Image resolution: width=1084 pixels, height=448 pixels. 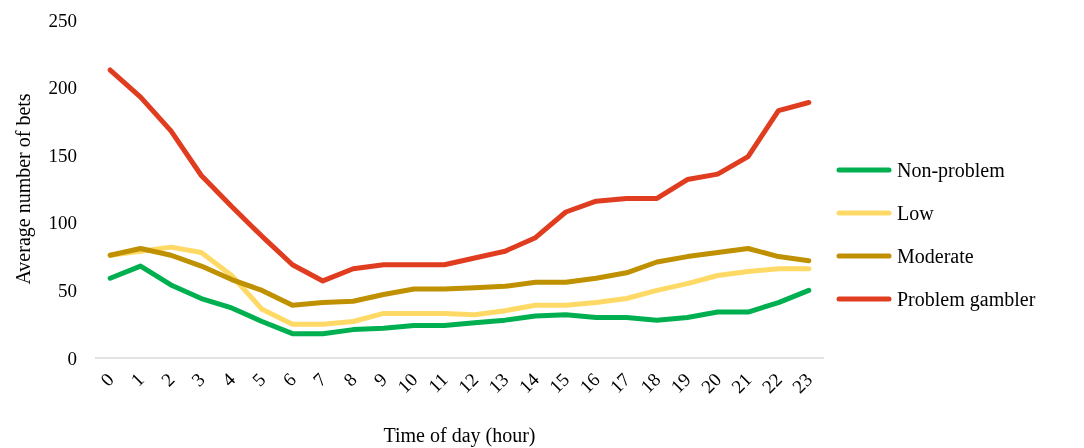 What do you see at coordinates (468, 382) in the screenshot?
I see `x-tick-label: 12` at bounding box center [468, 382].